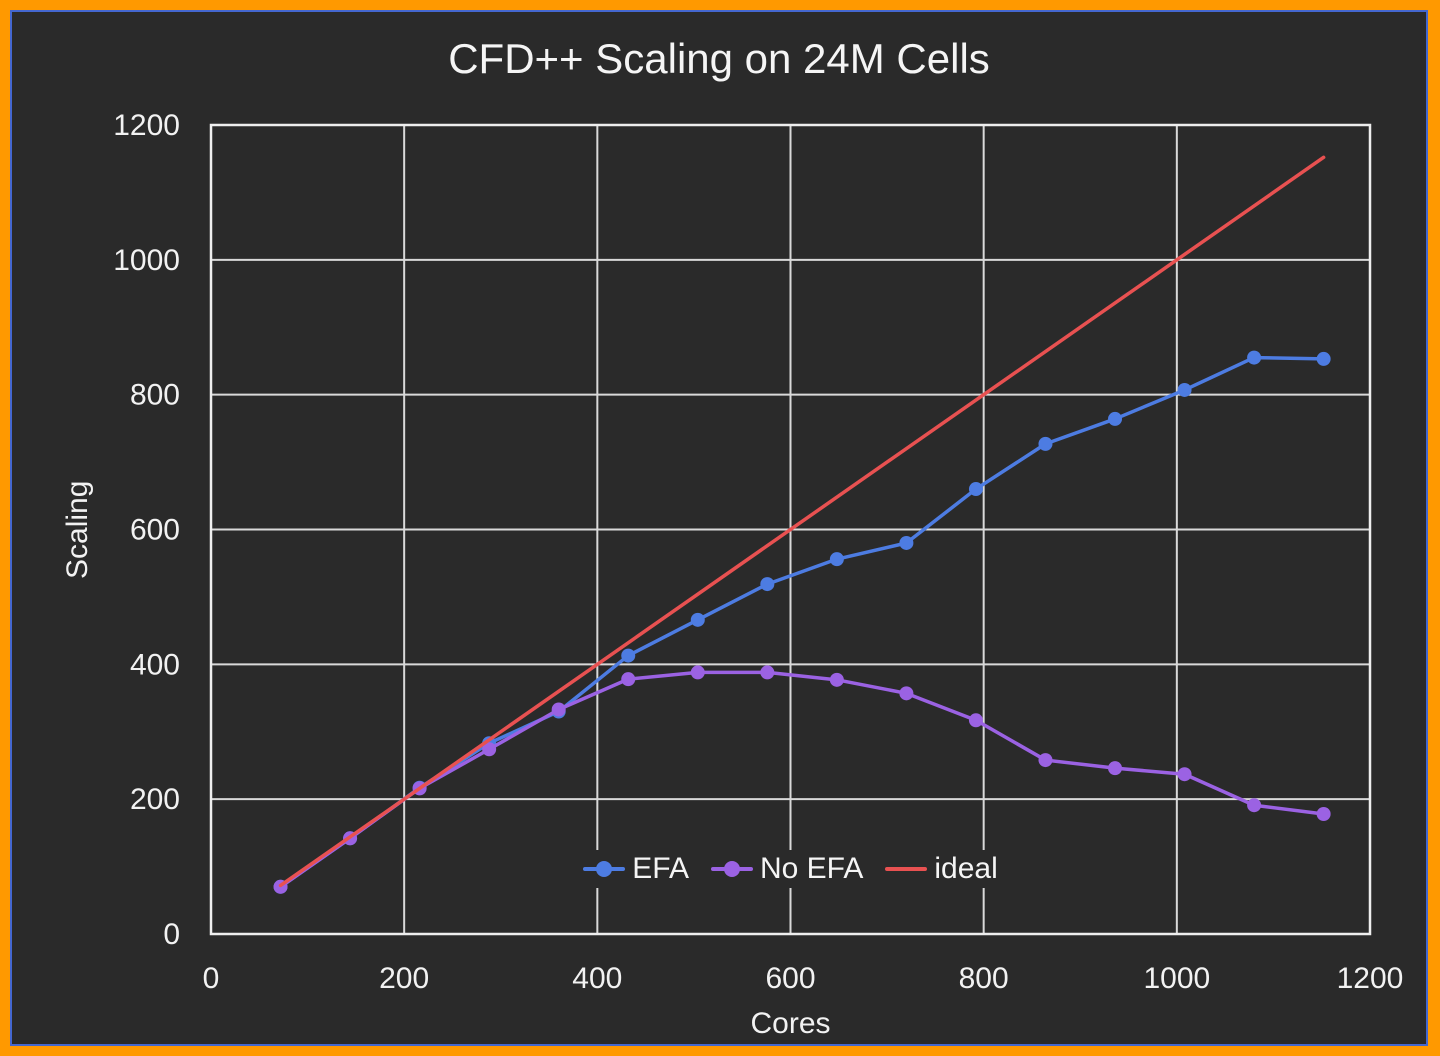 This screenshot has height=1056, width=1440. What do you see at coordinates (211, 978) in the screenshot?
I see `x-tick-label-0: 0` at bounding box center [211, 978].